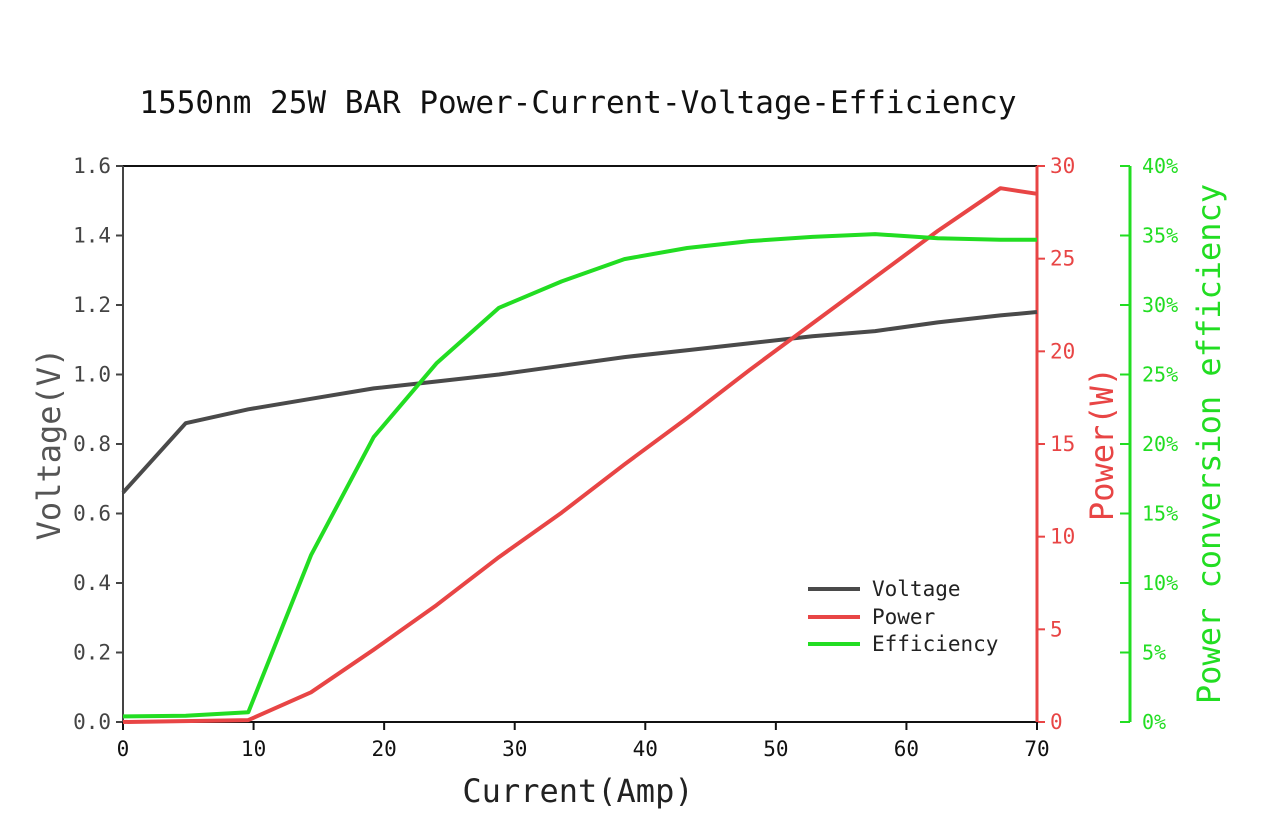 The image size is (1280, 833). What do you see at coordinates (92, 166) in the screenshot?
I see `voltage-tick-label: 1.6` at bounding box center [92, 166].